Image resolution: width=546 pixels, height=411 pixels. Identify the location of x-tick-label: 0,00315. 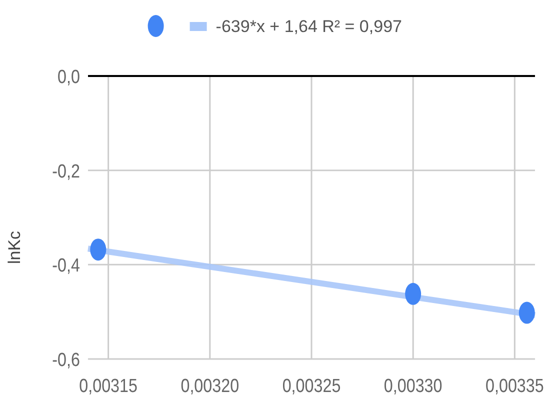
(108, 385).